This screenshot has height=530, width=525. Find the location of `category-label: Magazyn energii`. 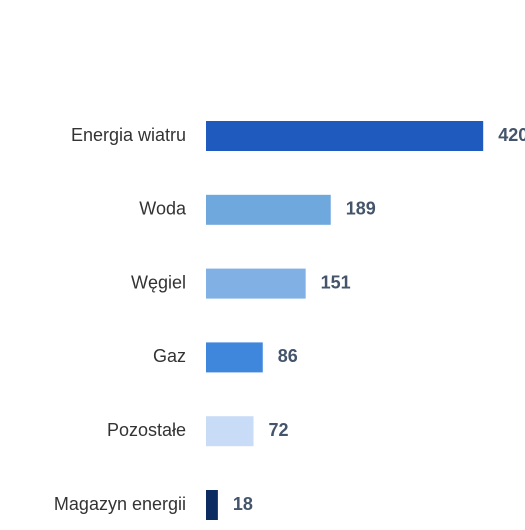

category-label: Magazyn energii is located at coordinates (120, 504).